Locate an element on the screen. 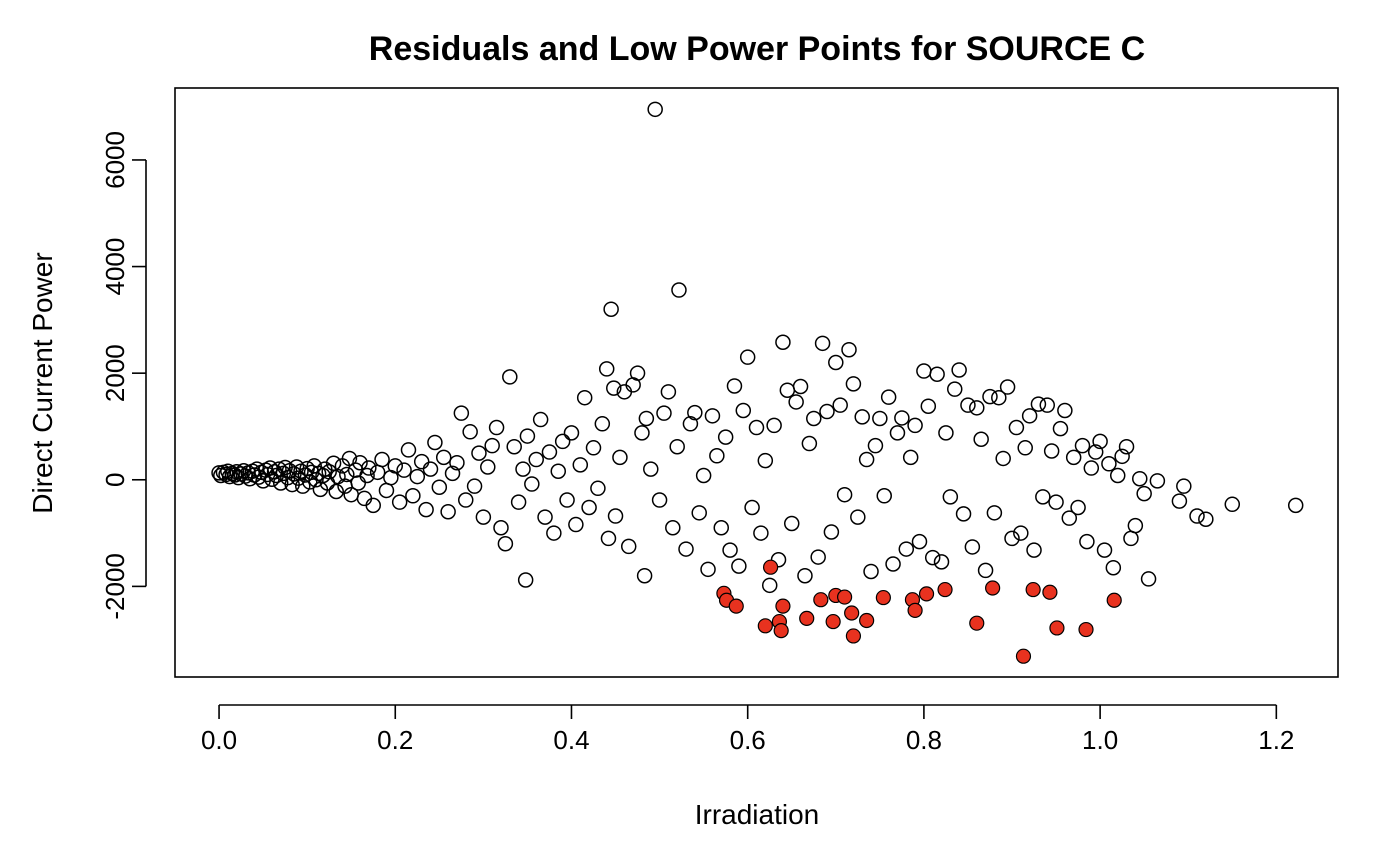 Image resolution: width=1380 pixels, height=858 pixels. y-tick-label: 2000 is located at coordinates (115, 373).